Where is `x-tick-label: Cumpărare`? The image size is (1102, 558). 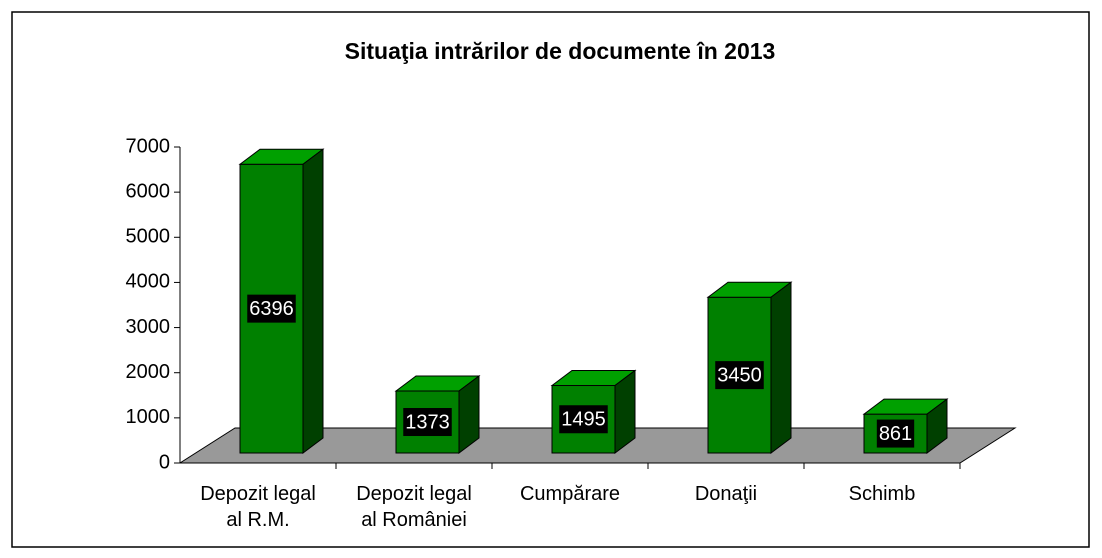
x-tick-label: Cumpărare is located at coordinates (570, 494).